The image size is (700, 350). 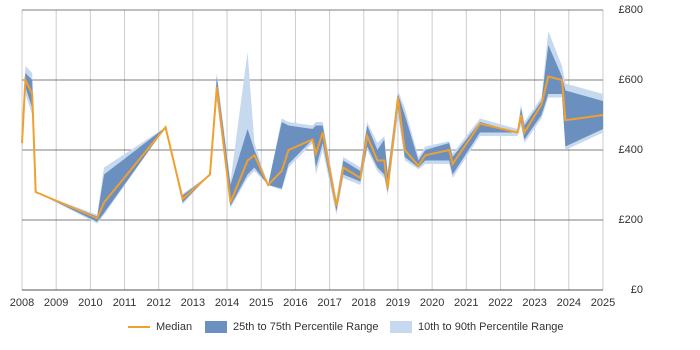 I want to click on x-tick-label: 2017, so click(x=329, y=303).